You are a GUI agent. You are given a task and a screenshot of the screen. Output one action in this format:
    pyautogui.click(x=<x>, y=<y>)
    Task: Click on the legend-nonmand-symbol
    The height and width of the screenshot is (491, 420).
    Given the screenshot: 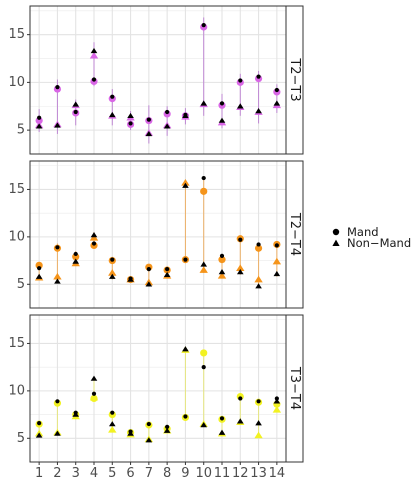 What is the action you would take?
    pyautogui.click(x=336, y=242)
    